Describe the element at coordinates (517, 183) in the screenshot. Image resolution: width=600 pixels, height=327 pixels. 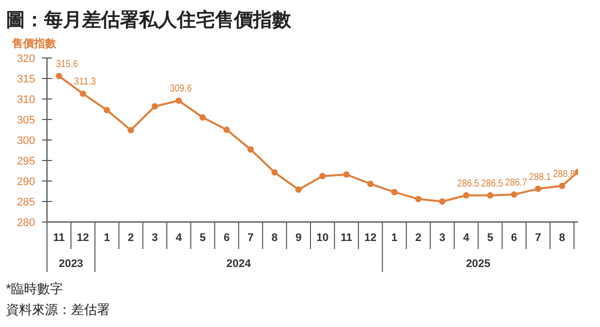
I see `data-label: 286.7` at that location.